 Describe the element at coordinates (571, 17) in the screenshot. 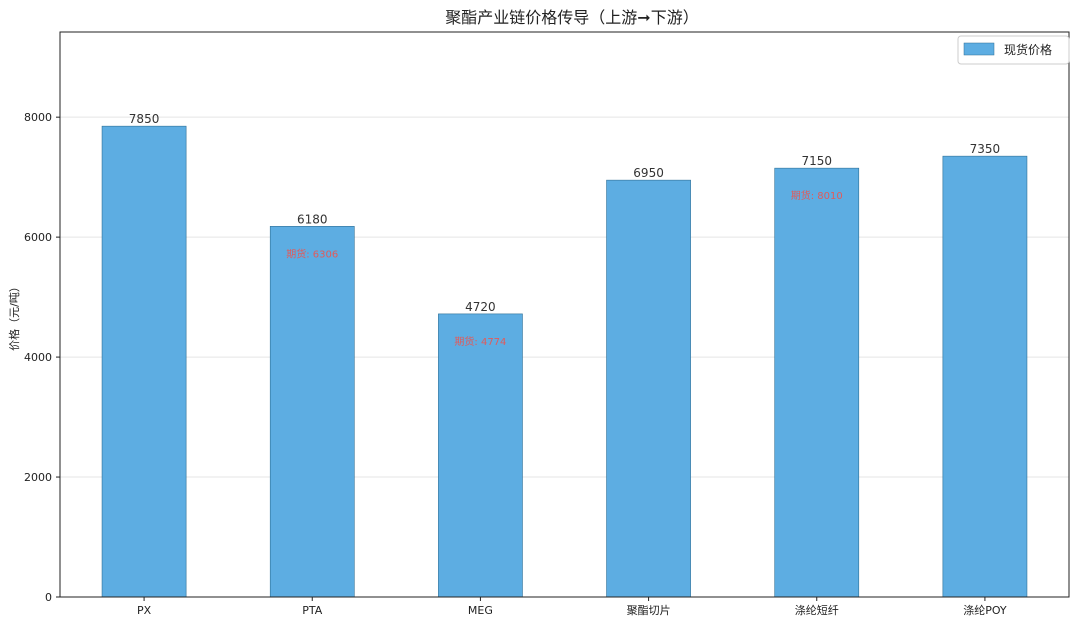

I see `chart-title: 聚酯产业链价格传导（上游➞下游）` at that location.